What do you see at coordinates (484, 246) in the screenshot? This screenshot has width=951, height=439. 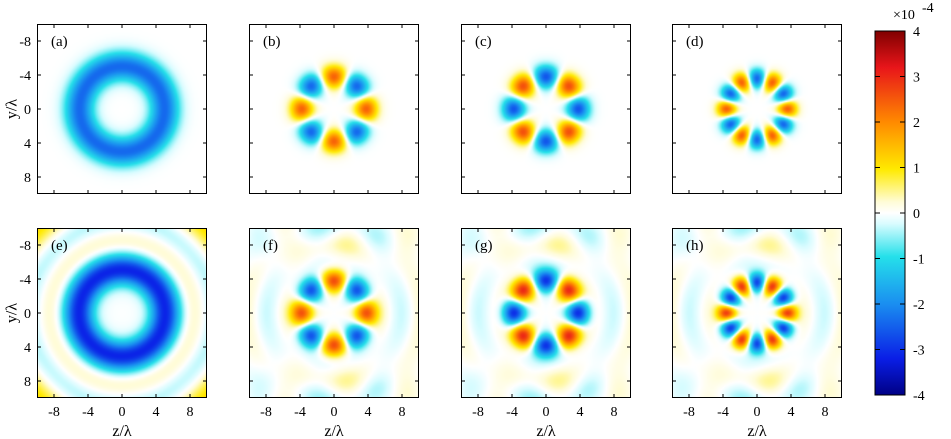 I see `panel-label: (g)` at bounding box center [484, 246].